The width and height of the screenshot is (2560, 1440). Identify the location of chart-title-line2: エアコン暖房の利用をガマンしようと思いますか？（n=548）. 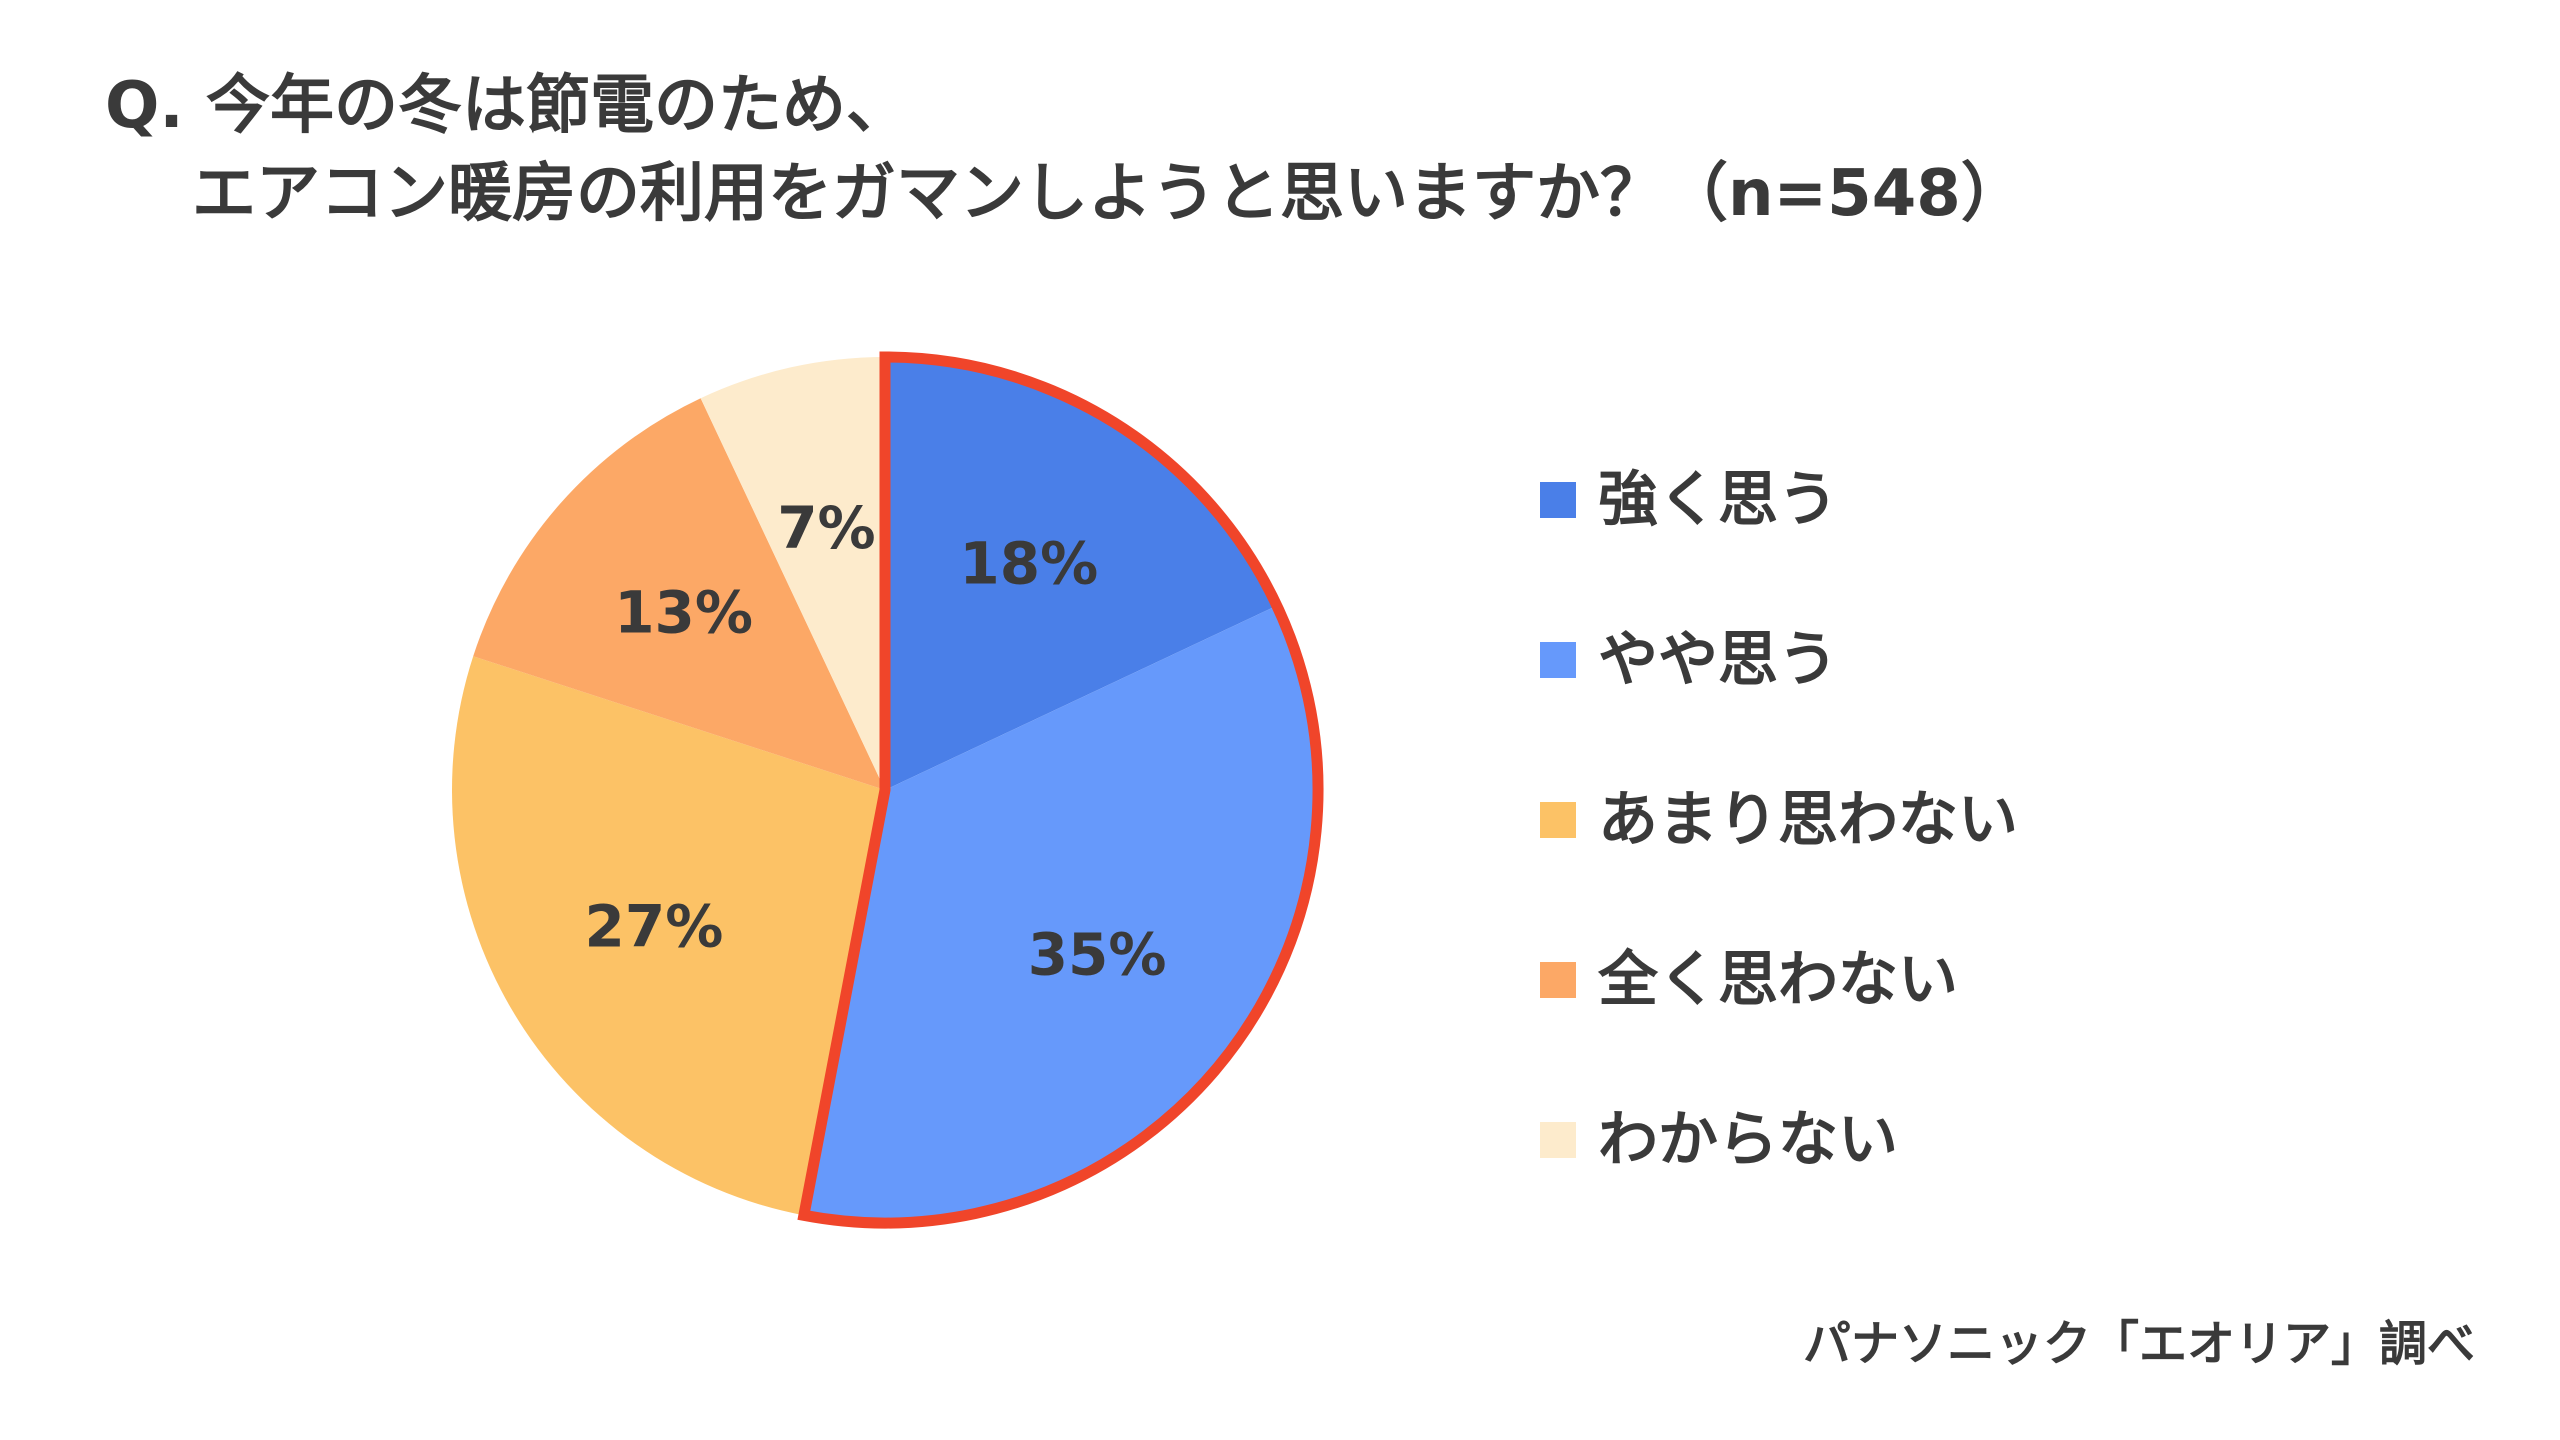
(1108, 194).